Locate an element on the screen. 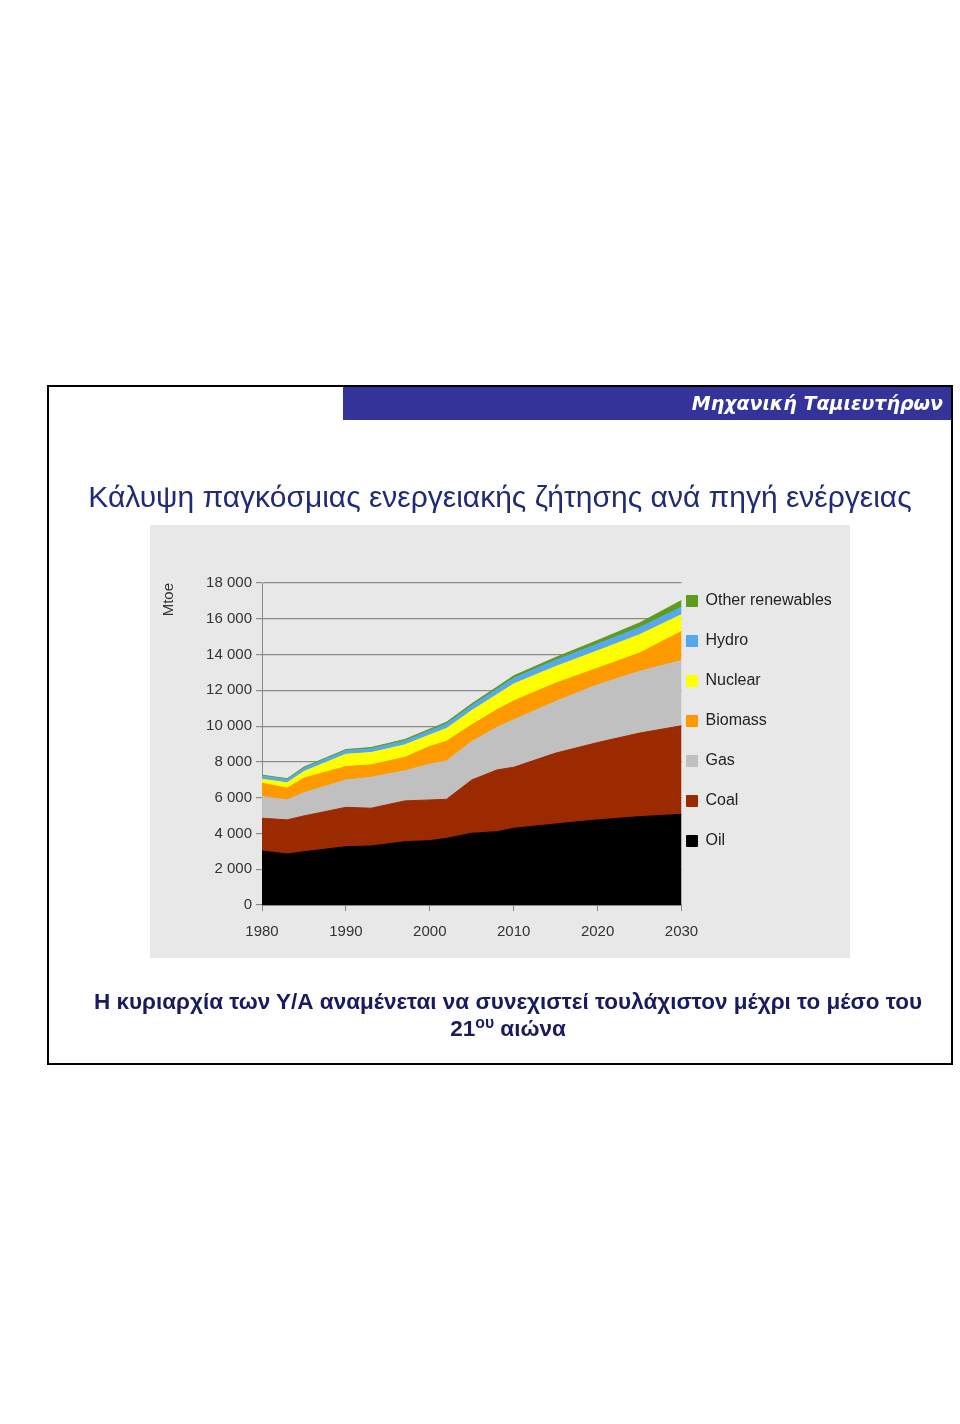 This screenshot has width=960, height=1424. legend-label: Coal is located at coordinates (722, 800).